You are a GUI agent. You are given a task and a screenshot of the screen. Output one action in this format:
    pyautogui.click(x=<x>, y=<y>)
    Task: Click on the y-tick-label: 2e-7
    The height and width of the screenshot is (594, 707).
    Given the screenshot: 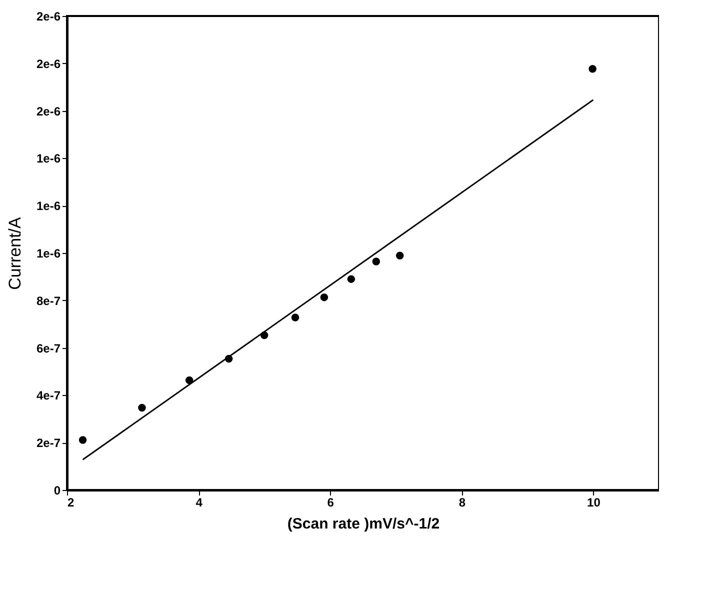 What is the action you would take?
    pyautogui.click(x=48, y=443)
    